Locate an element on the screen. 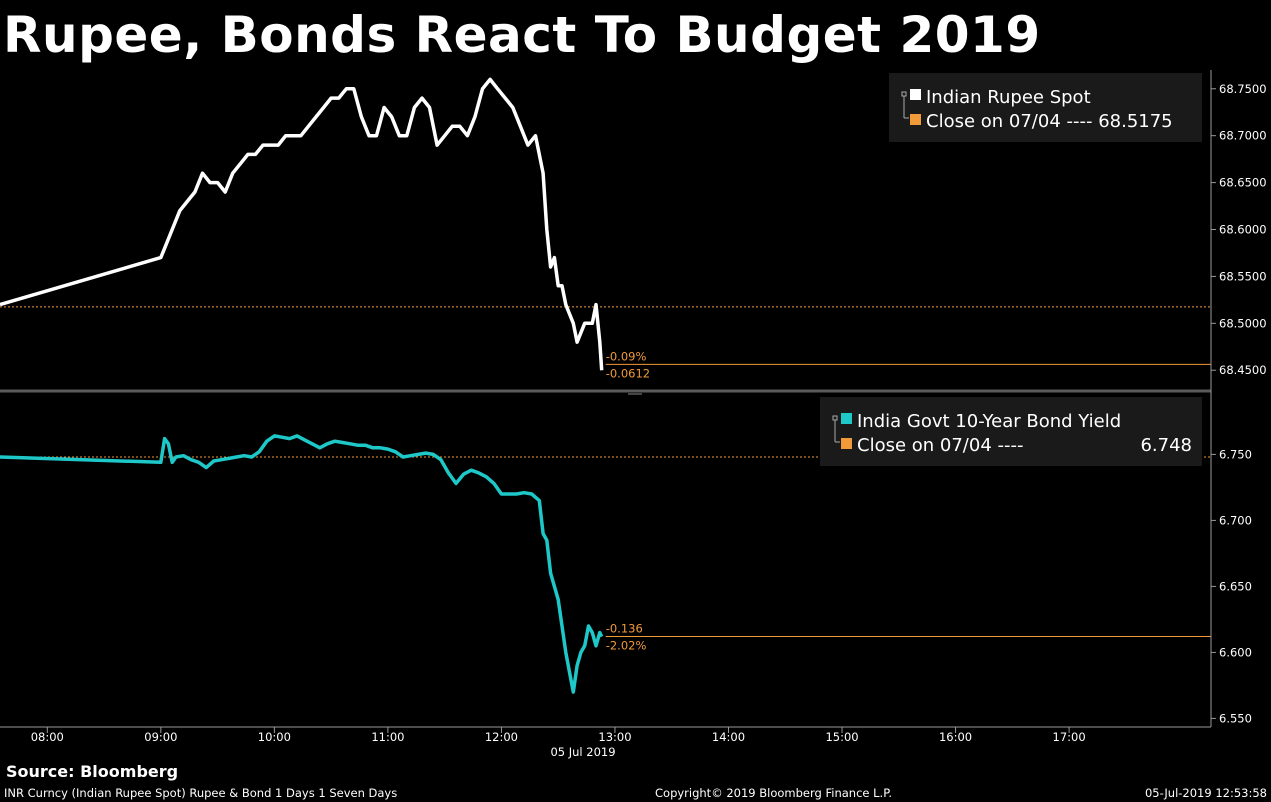 The height and width of the screenshot is (802, 1271). bond-close-swatch is located at coordinates (846, 443).